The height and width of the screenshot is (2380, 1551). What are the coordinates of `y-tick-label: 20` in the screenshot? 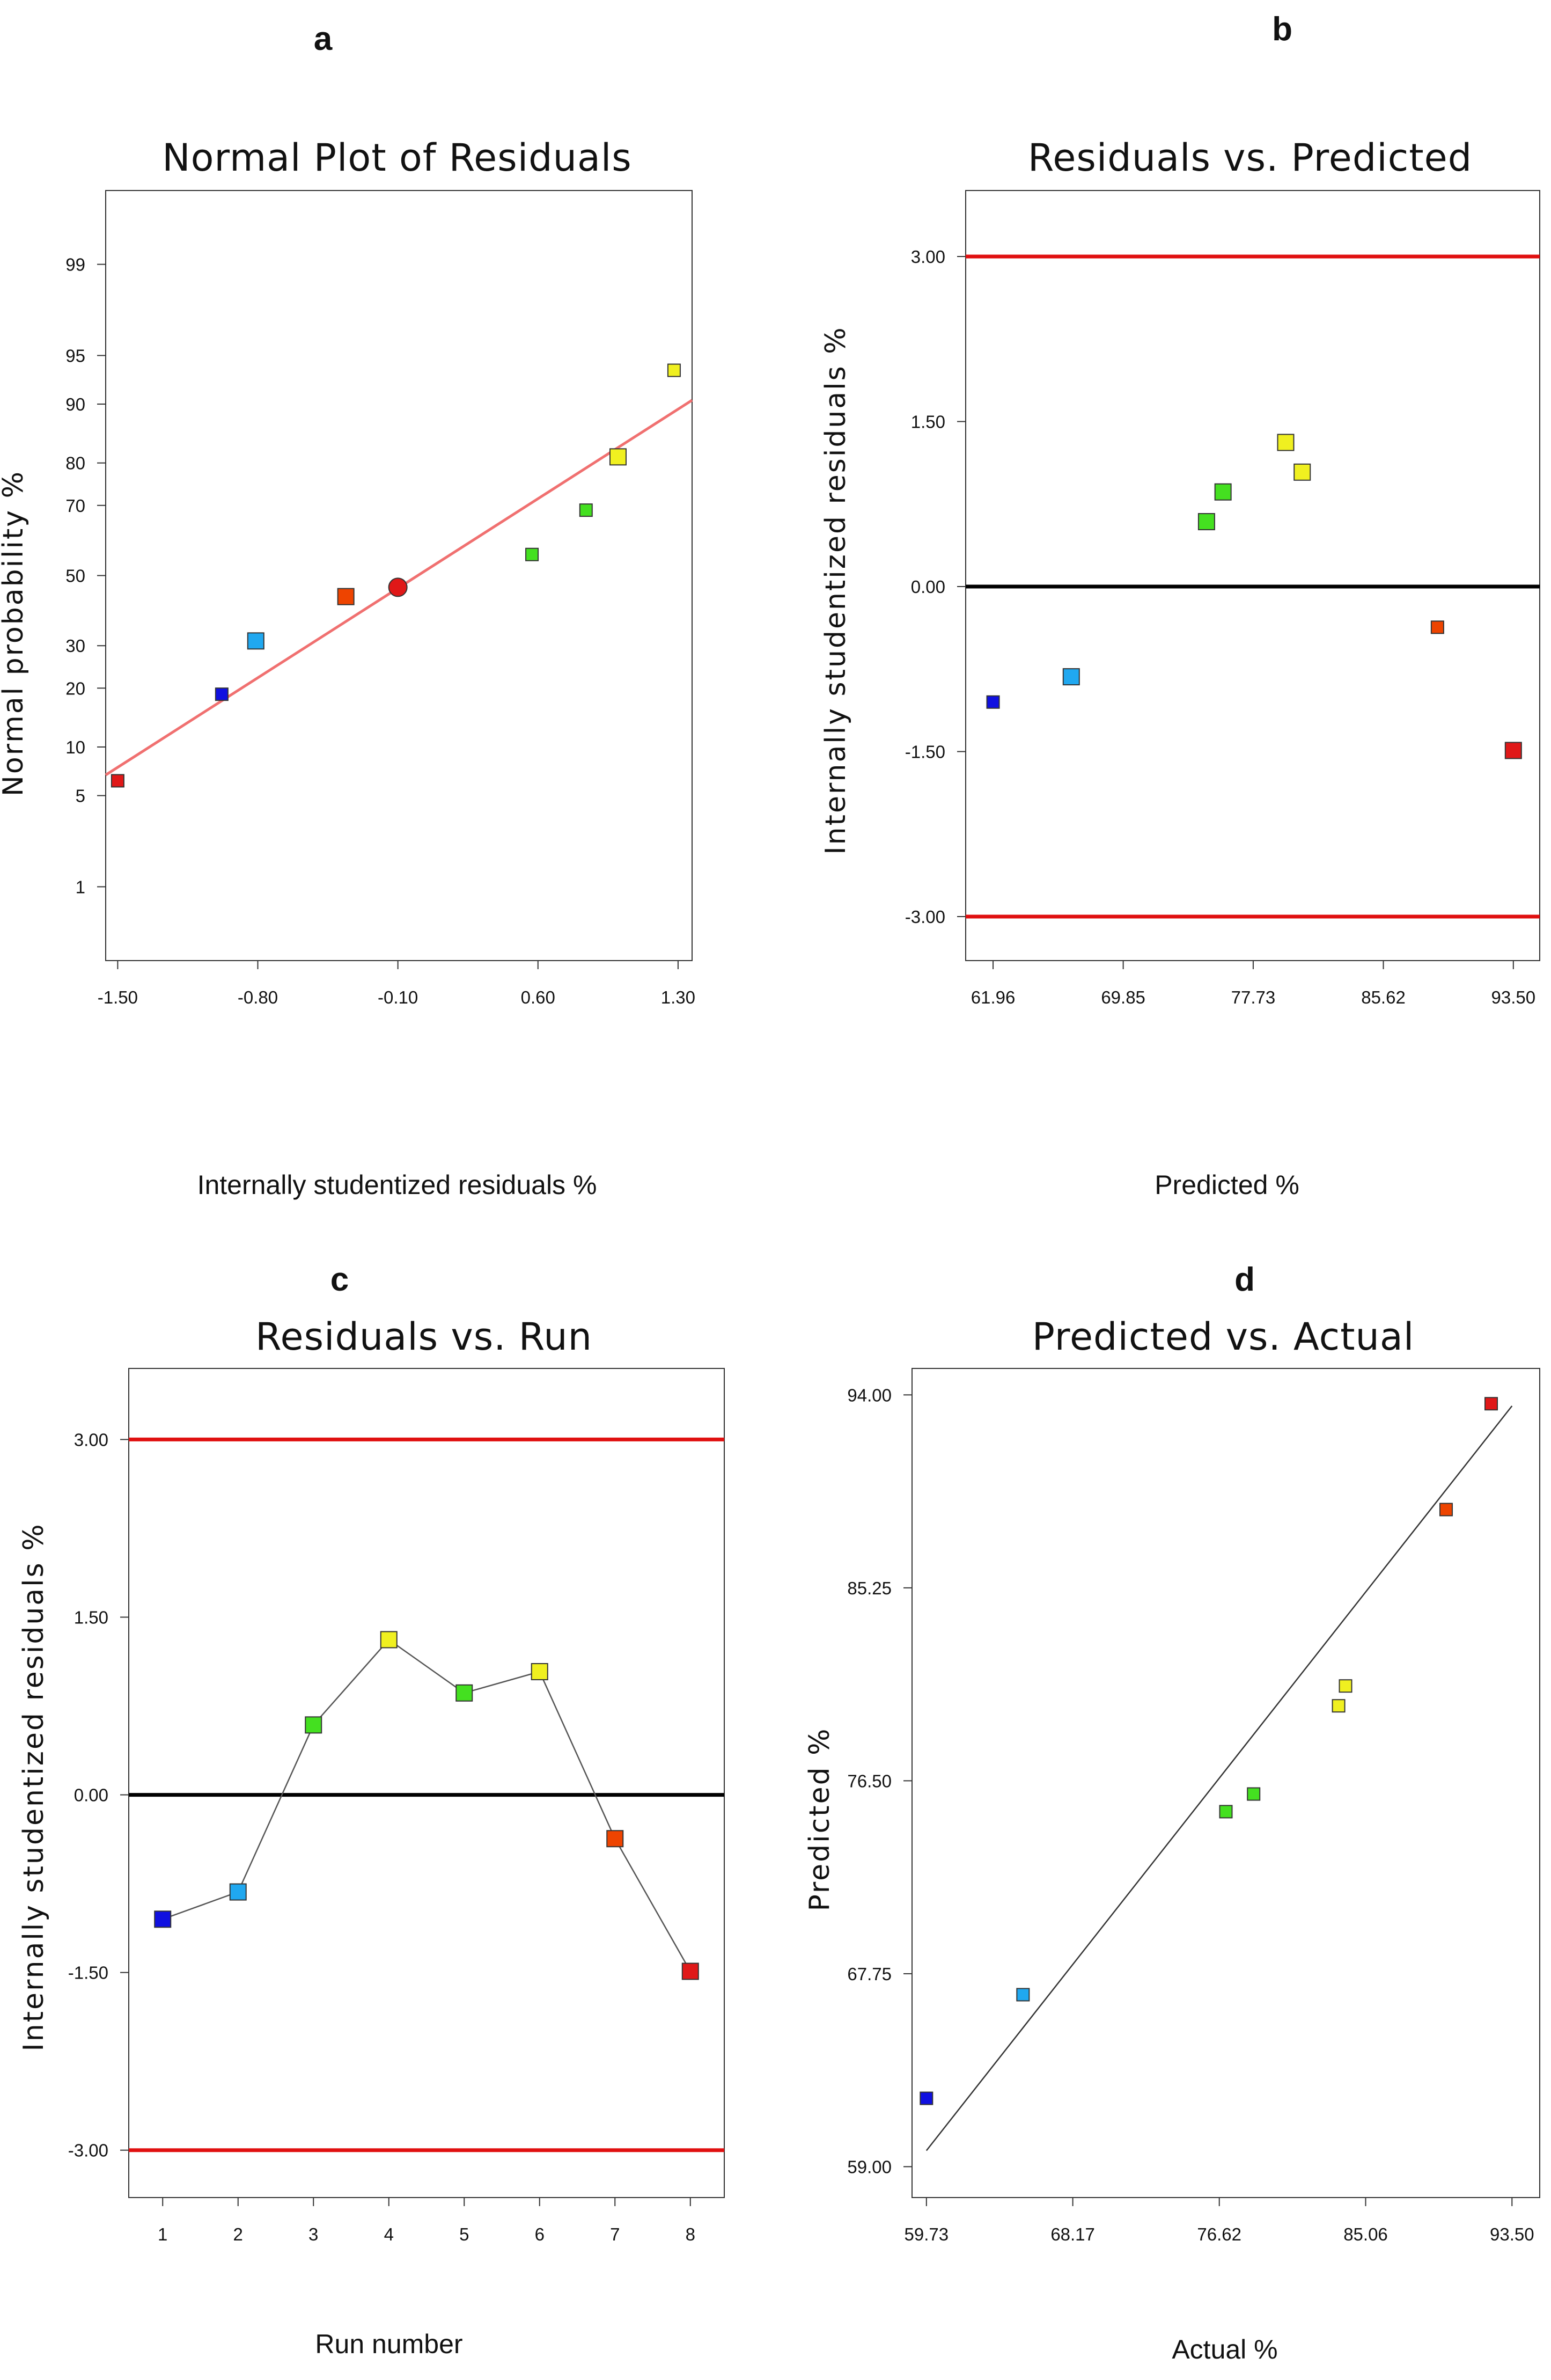 It's located at (75, 688).